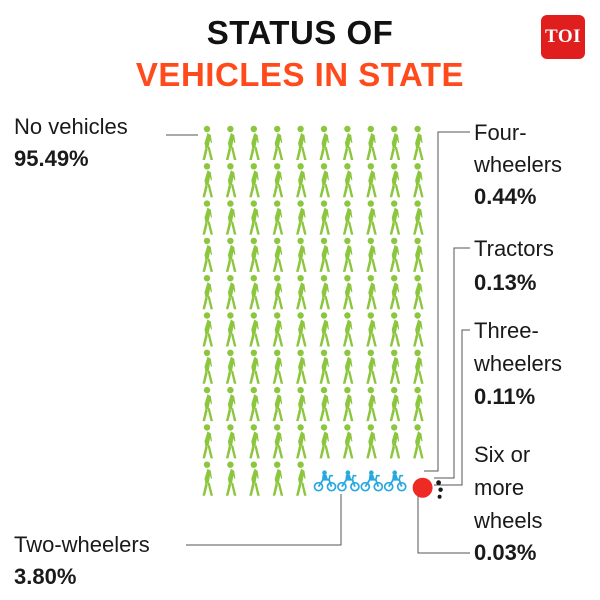  I want to click on leader-two-wheelers, so click(264, 520).